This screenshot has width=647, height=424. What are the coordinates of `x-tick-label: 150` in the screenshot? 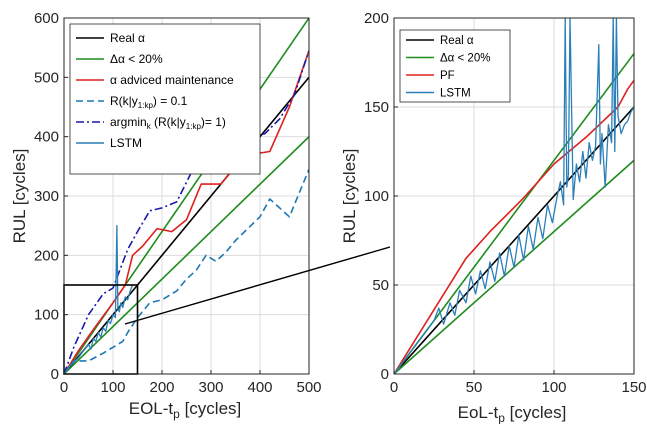 It's located at (633, 387).